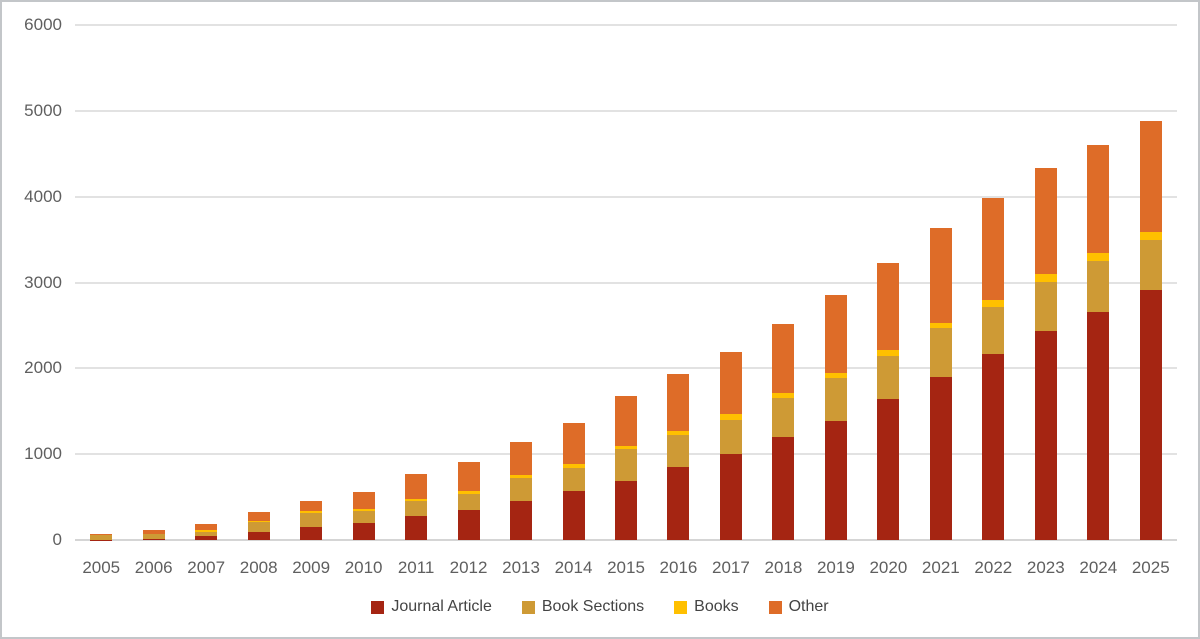 The width and height of the screenshot is (1200, 639). What do you see at coordinates (206, 531) in the screenshot?
I see `bar-2007` at bounding box center [206, 531].